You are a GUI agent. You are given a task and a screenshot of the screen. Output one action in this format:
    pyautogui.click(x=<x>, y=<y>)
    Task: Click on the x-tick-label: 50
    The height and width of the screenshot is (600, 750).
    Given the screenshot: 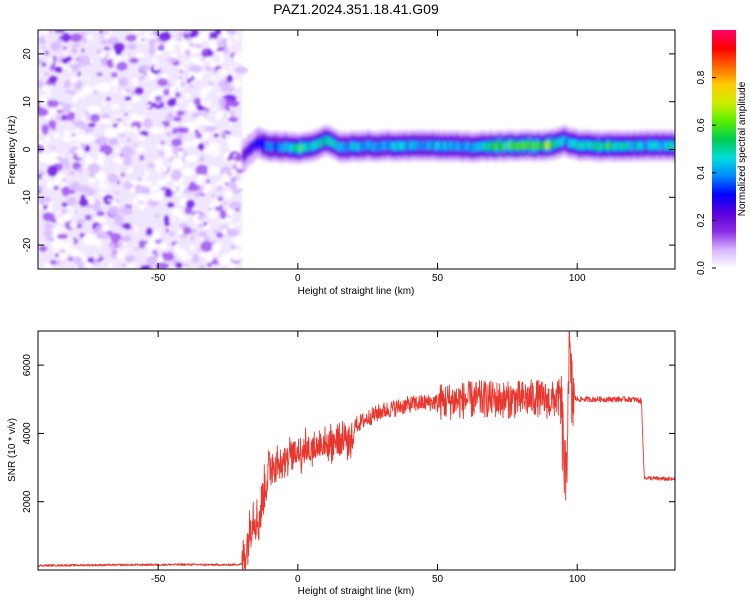 What is the action you would take?
    pyautogui.click(x=438, y=579)
    